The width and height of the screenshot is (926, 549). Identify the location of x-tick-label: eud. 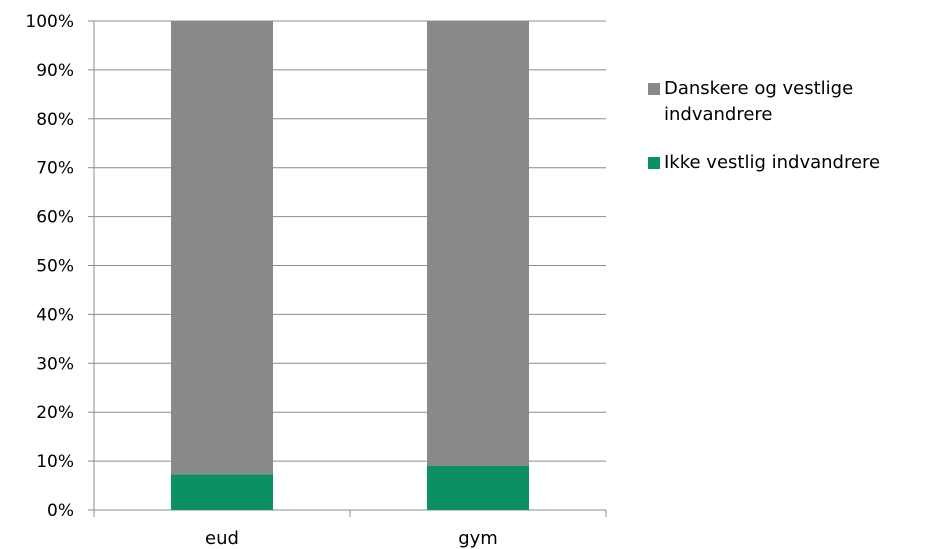
(222, 538).